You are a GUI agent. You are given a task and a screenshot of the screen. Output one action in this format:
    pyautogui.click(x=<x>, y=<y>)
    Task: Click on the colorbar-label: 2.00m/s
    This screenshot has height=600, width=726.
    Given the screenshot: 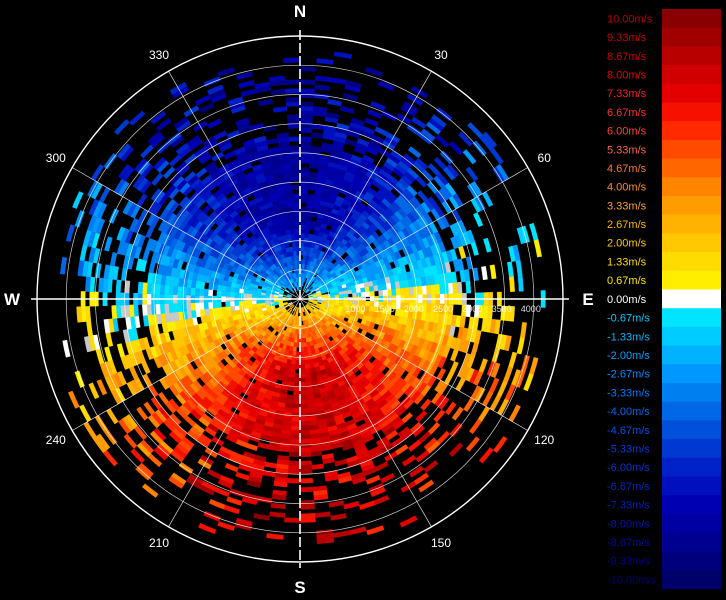 What is the action you would take?
    pyautogui.click(x=627, y=244)
    